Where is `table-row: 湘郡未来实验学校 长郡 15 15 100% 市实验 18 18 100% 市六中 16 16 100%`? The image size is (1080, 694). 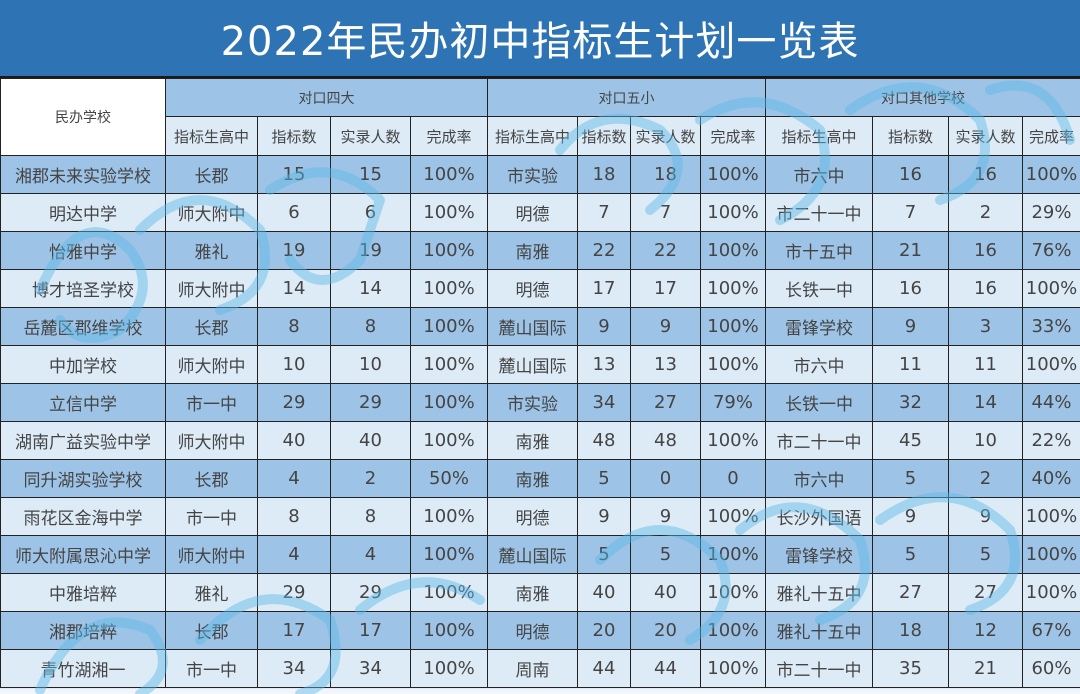
table-row: 湘郡未来实验学校 长郡 15 15 100% 市实验 18 18 100% 市六中 16 16 100% is located at coordinates (540, 174).